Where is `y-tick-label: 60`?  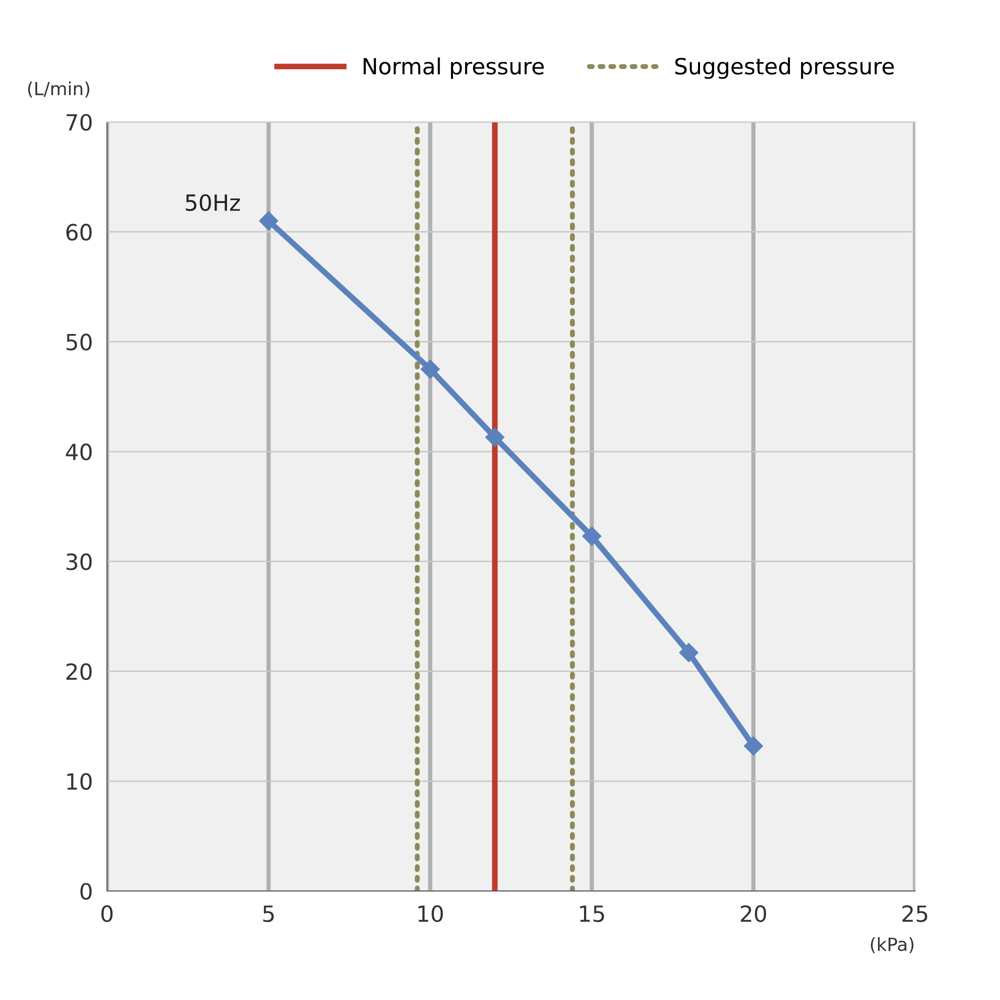
y-tick-label: 60 is located at coordinates (79, 232).